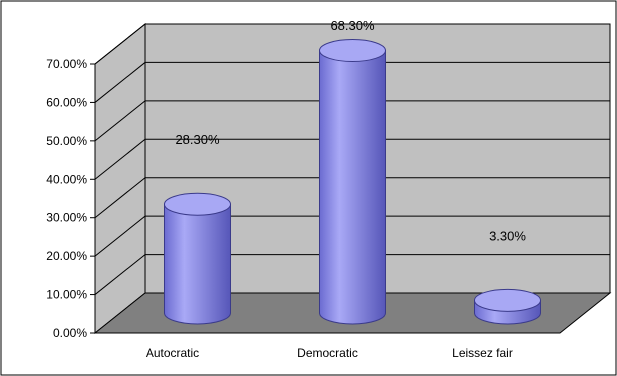 This screenshot has height=376, width=617. I want to click on category-labels: Autocratic Democratic Leissez fair, so click(329, 353).